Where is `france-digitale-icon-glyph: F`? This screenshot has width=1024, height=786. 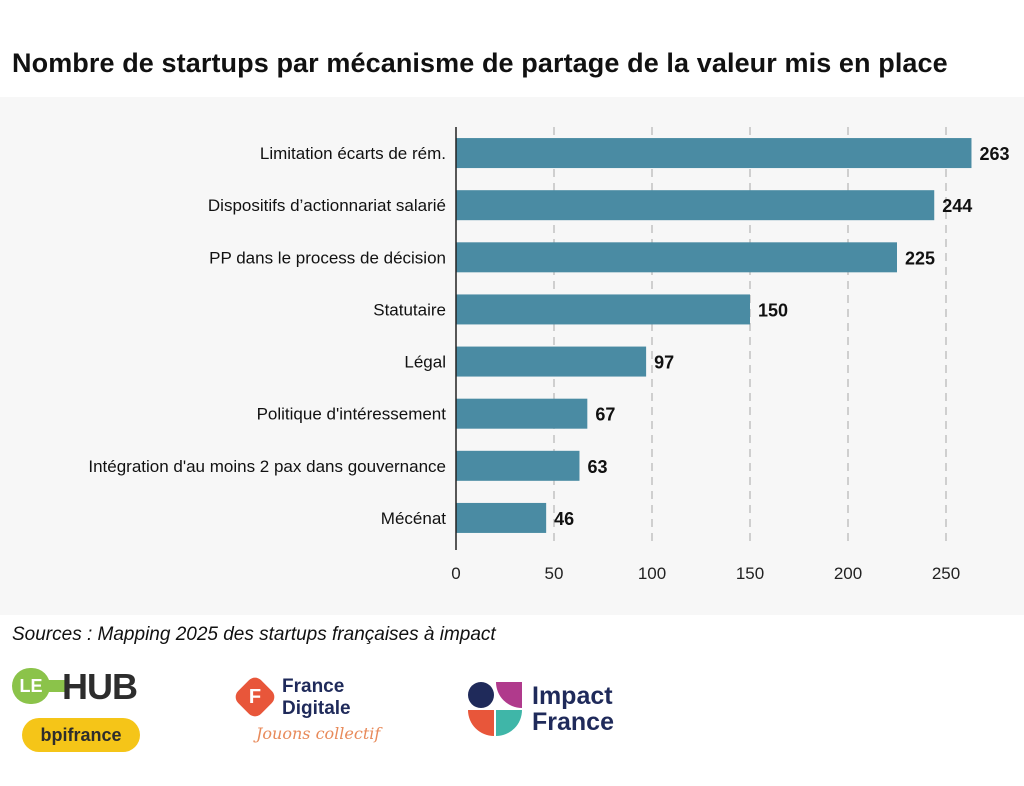 france-digitale-icon-glyph: F is located at coordinates (255, 697).